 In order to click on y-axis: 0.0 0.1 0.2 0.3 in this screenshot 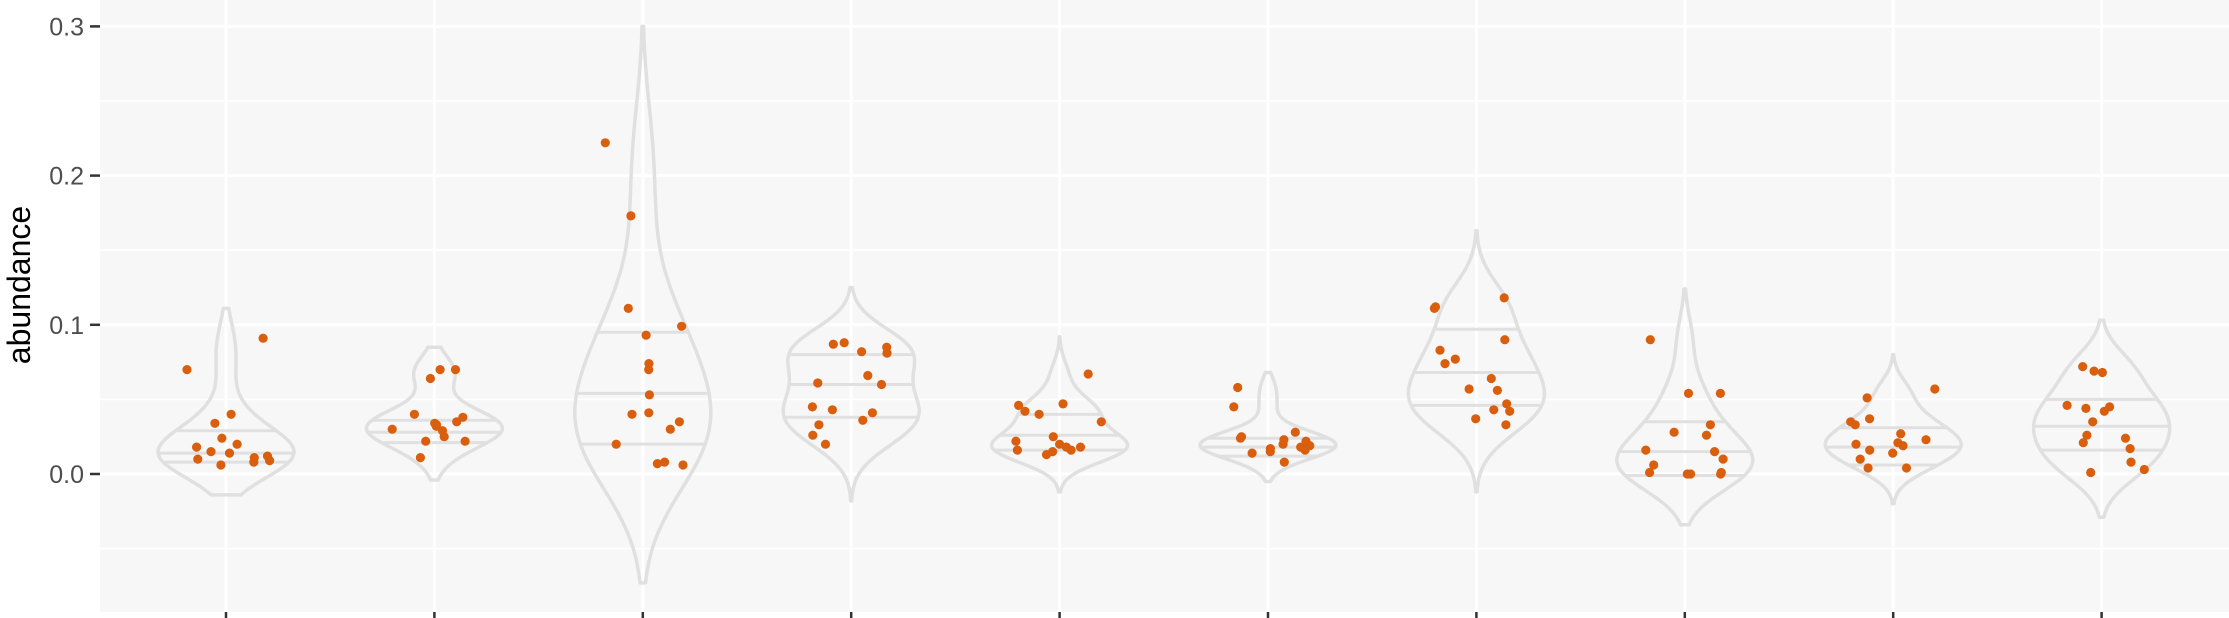, I will do `click(74, 251)`.